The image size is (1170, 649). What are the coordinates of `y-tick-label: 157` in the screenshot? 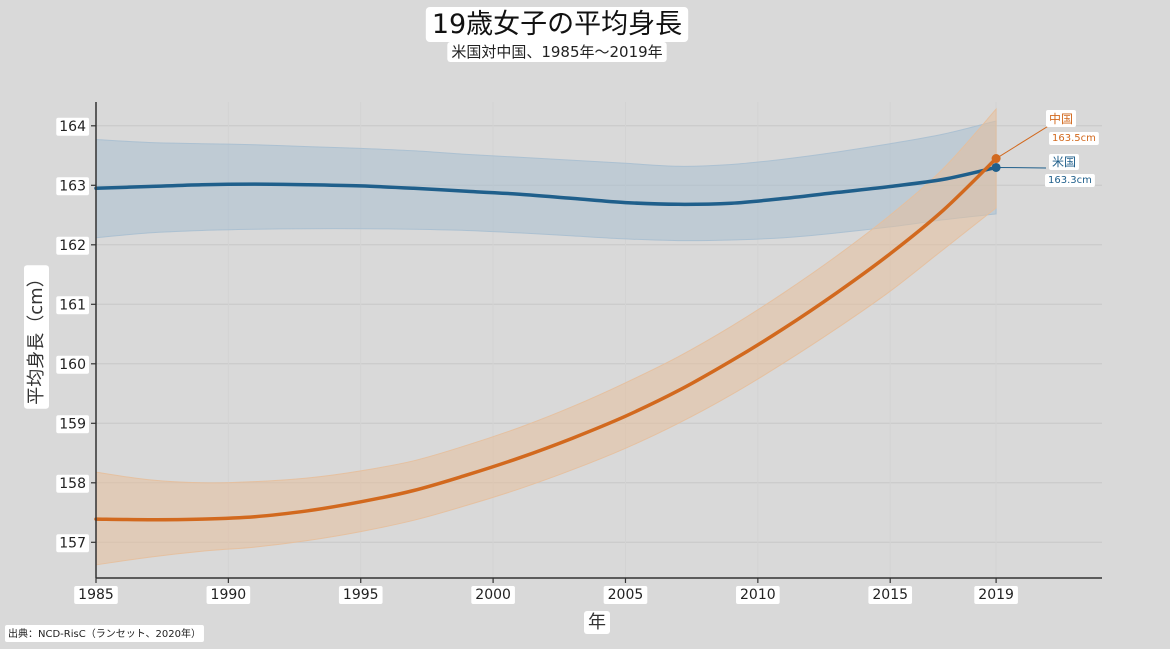 It's located at (72, 543).